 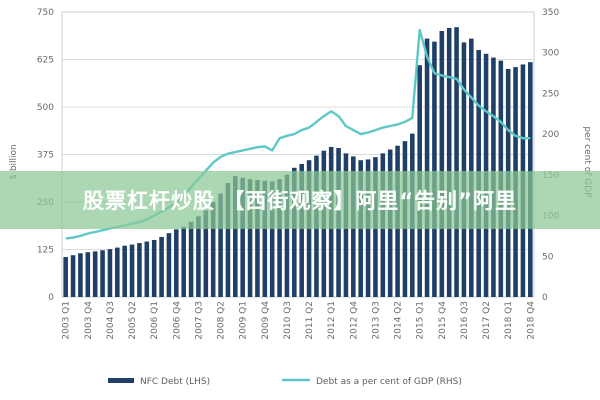 I want to click on bar-2007-q4, so click(x=206, y=253).